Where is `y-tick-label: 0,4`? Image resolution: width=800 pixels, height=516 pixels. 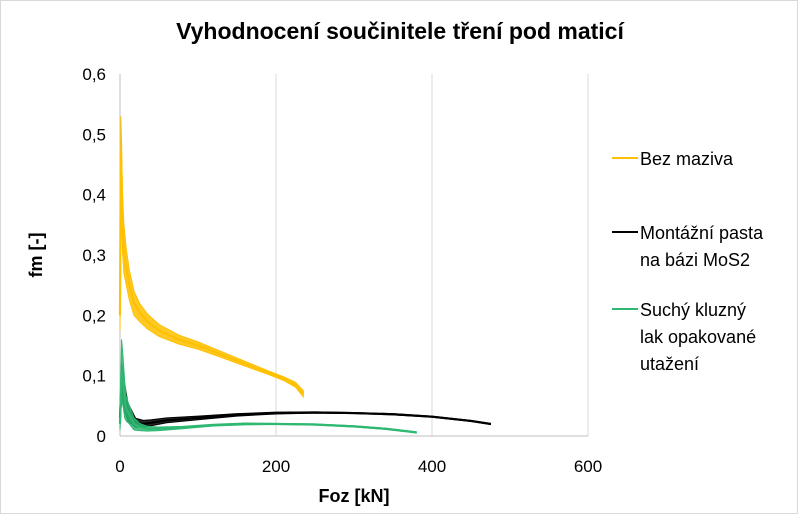
y-tick-label: 0,4 is located at coordinates (94, 195).